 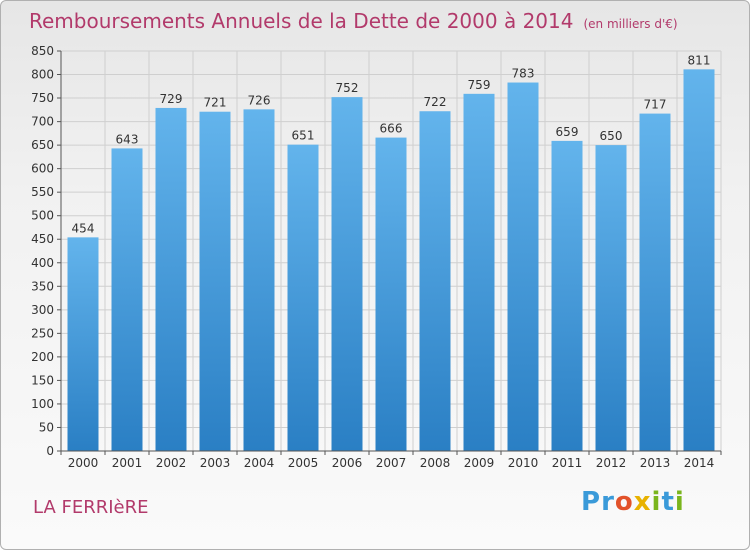 What do you see at coordinates (42, 263) in the screenshot?
I see `y-tick-label: 400` at bounding box center [42, 263].